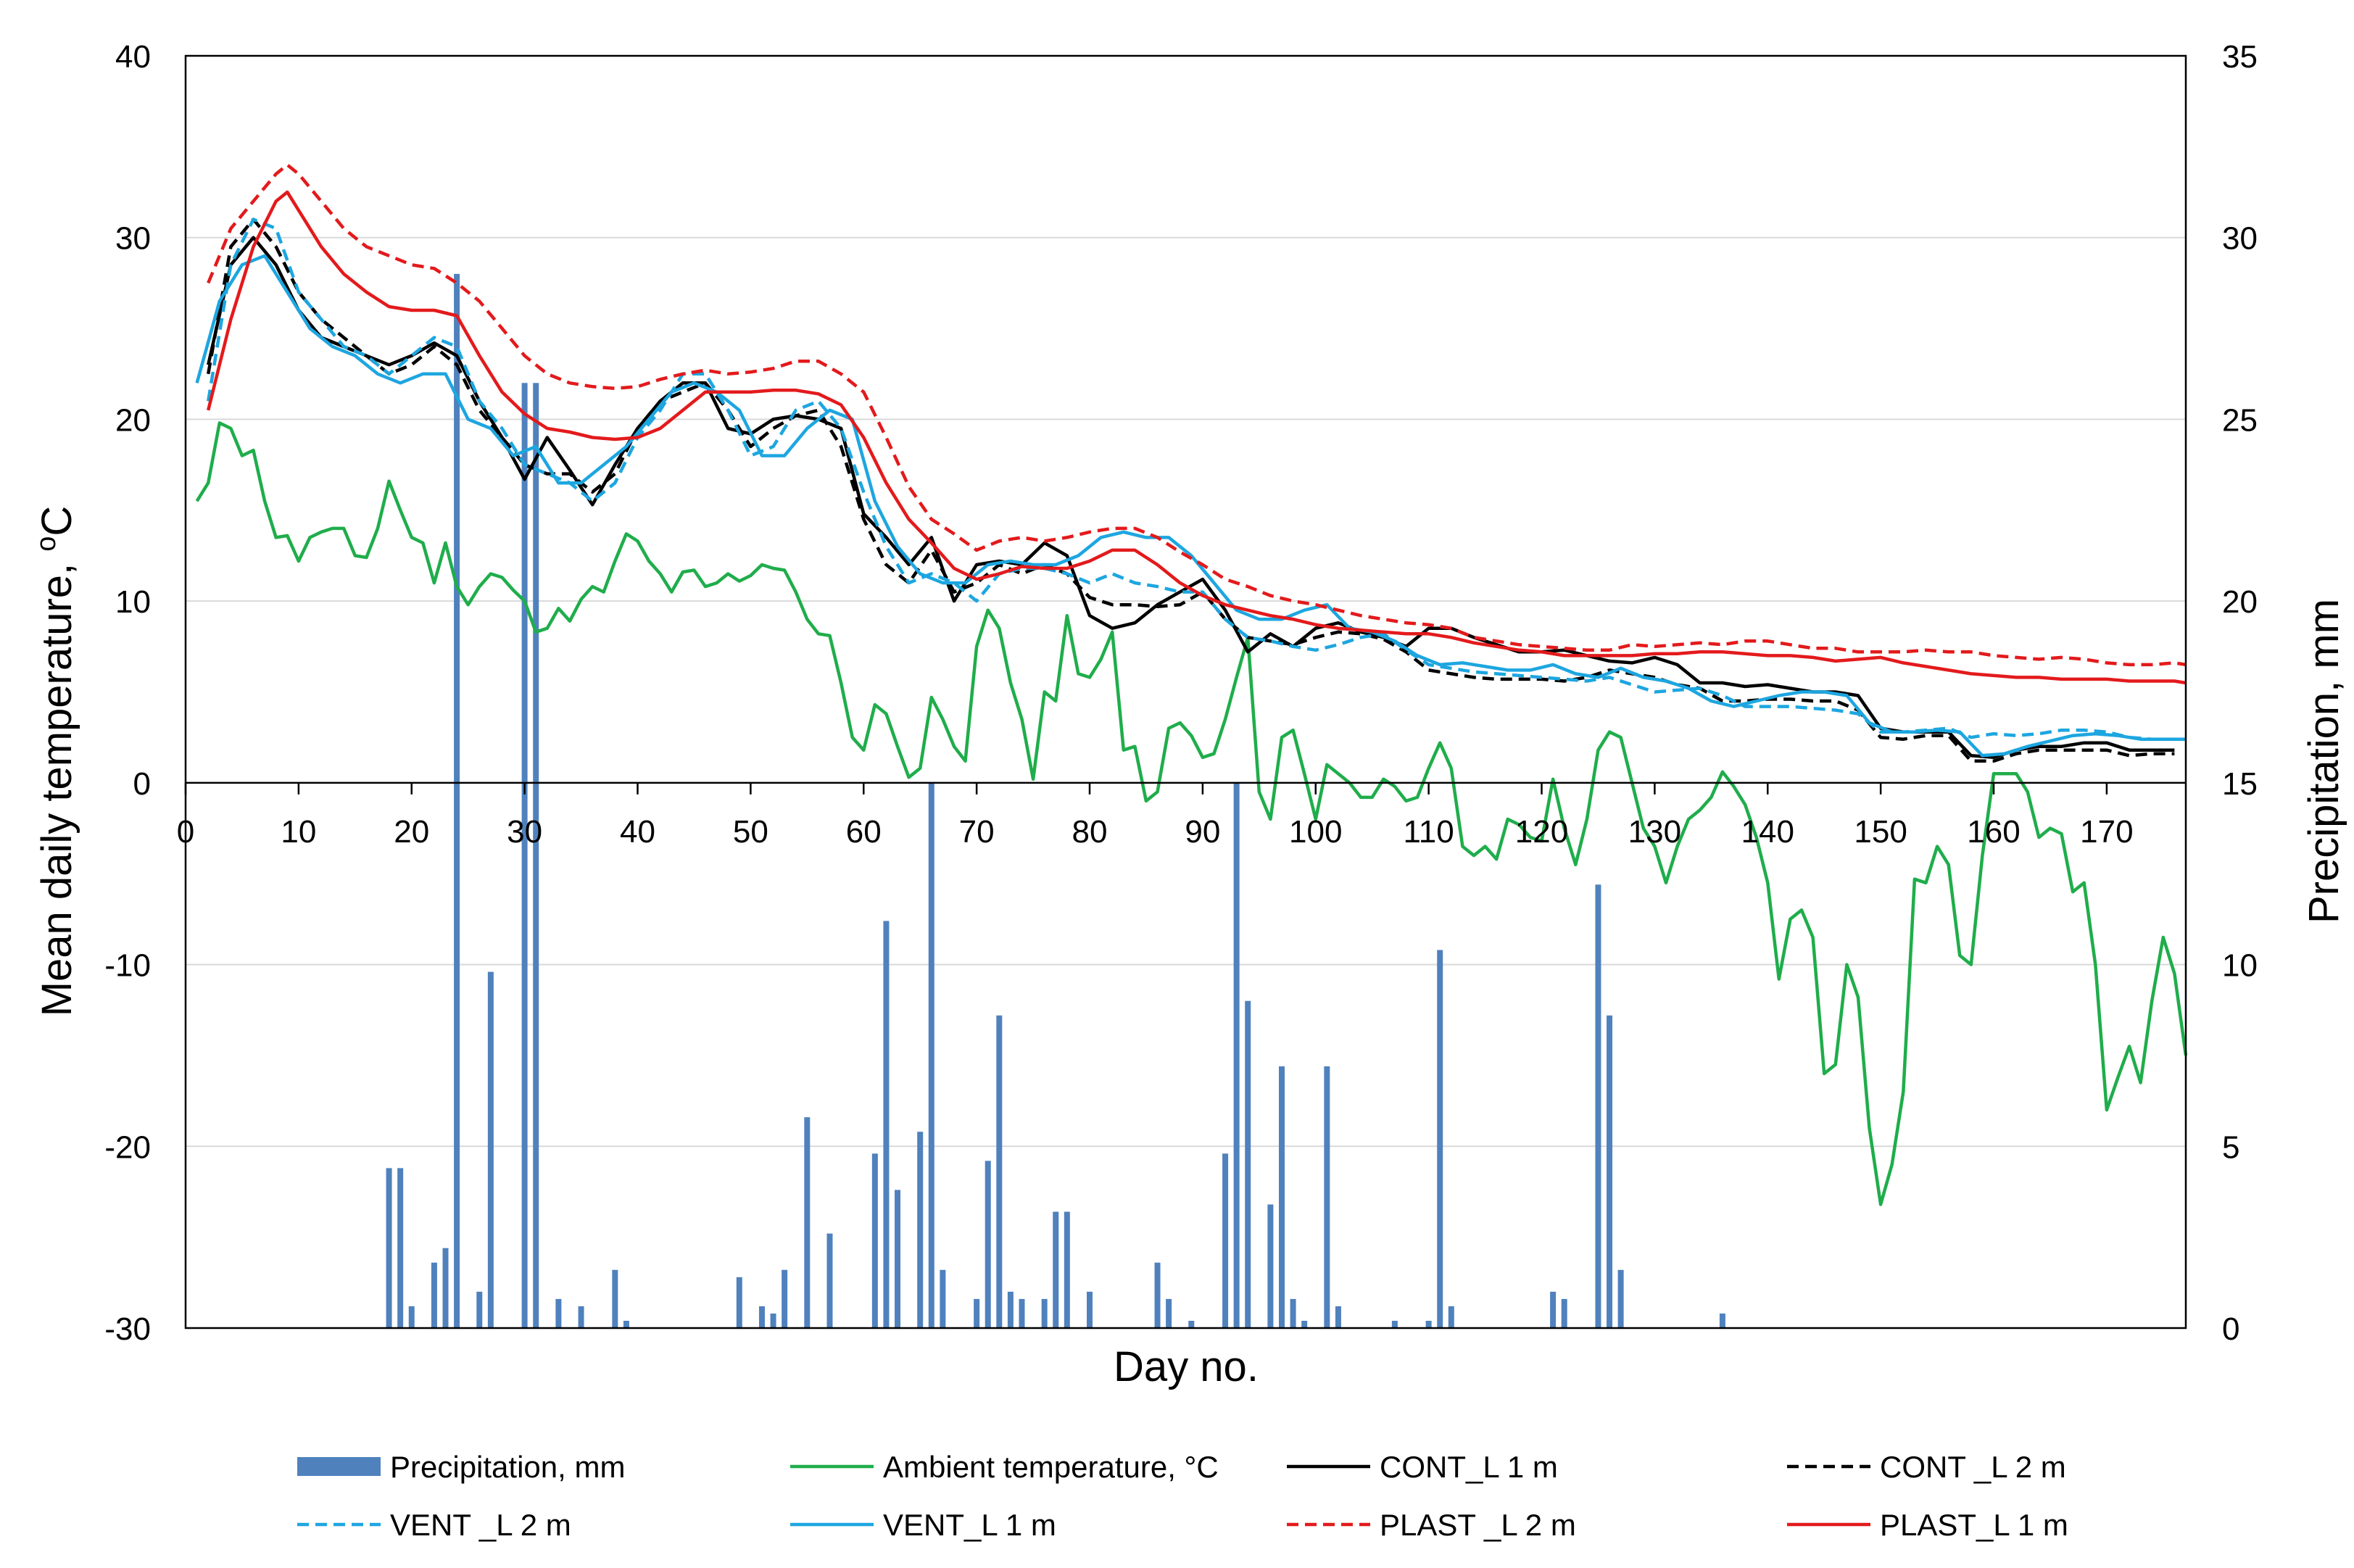 The image size is (2354, 1568). What do you see at coordinates (1973, 1467) in the screenshot?
I see `legend-label: CONT _L 2 m` at bounding box center [1973, 1467].